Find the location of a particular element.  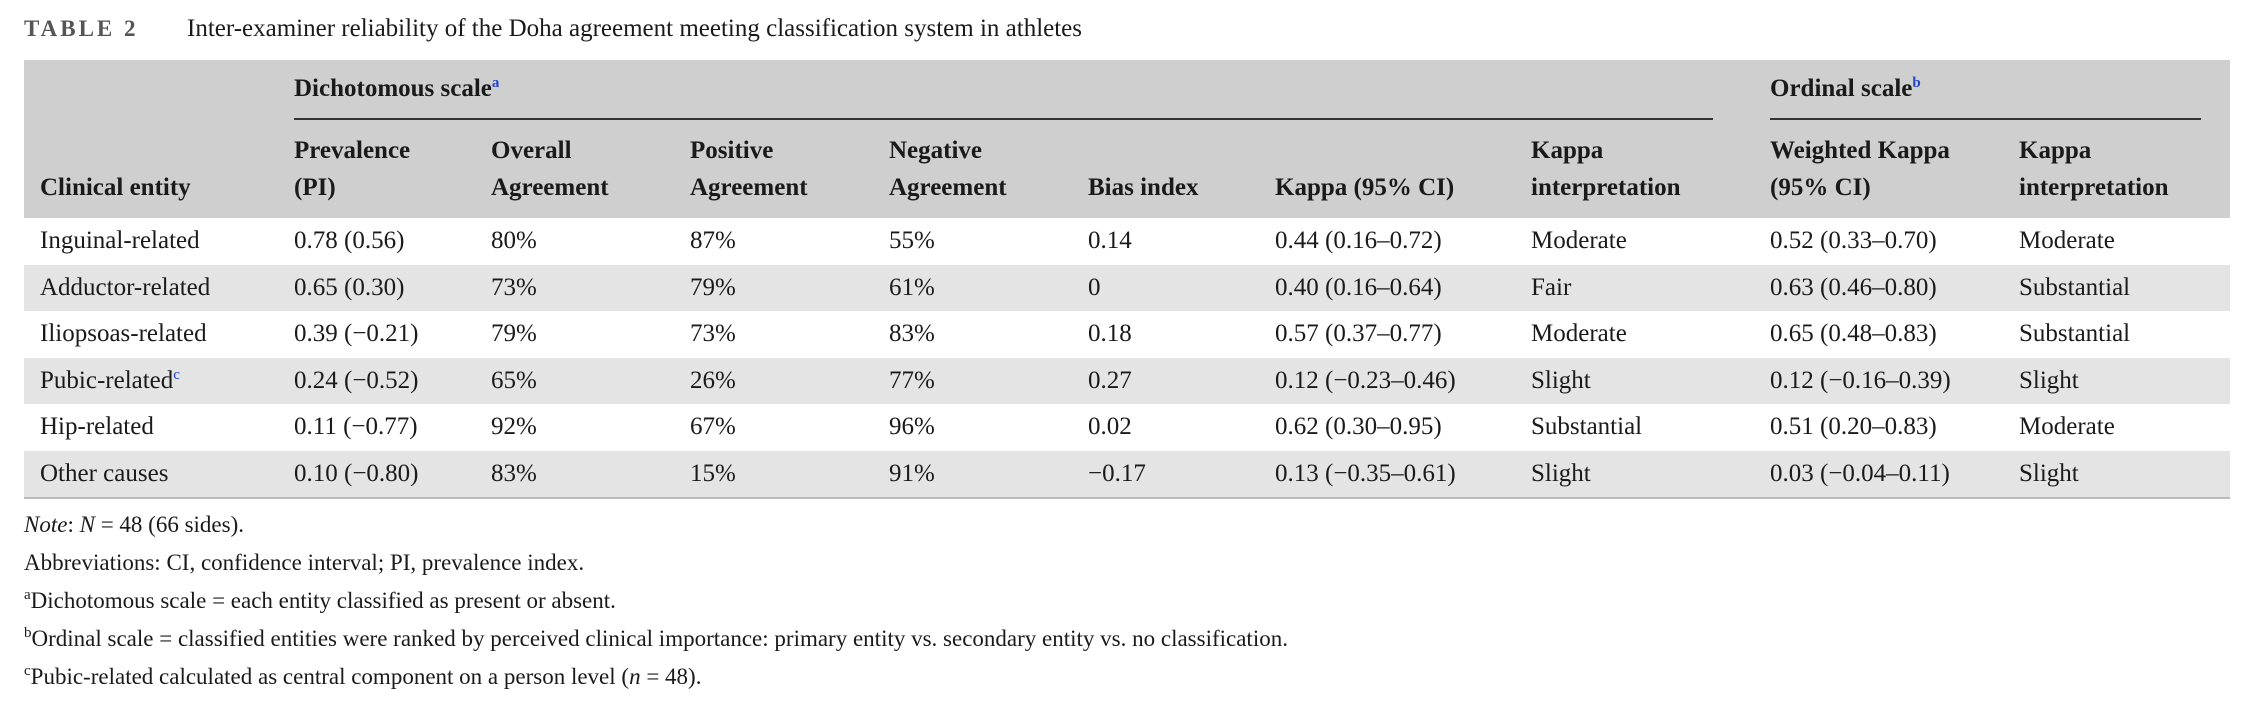

table-cell: 0.12 (−0.23–0.46) is located at coordinates (1365, 381).